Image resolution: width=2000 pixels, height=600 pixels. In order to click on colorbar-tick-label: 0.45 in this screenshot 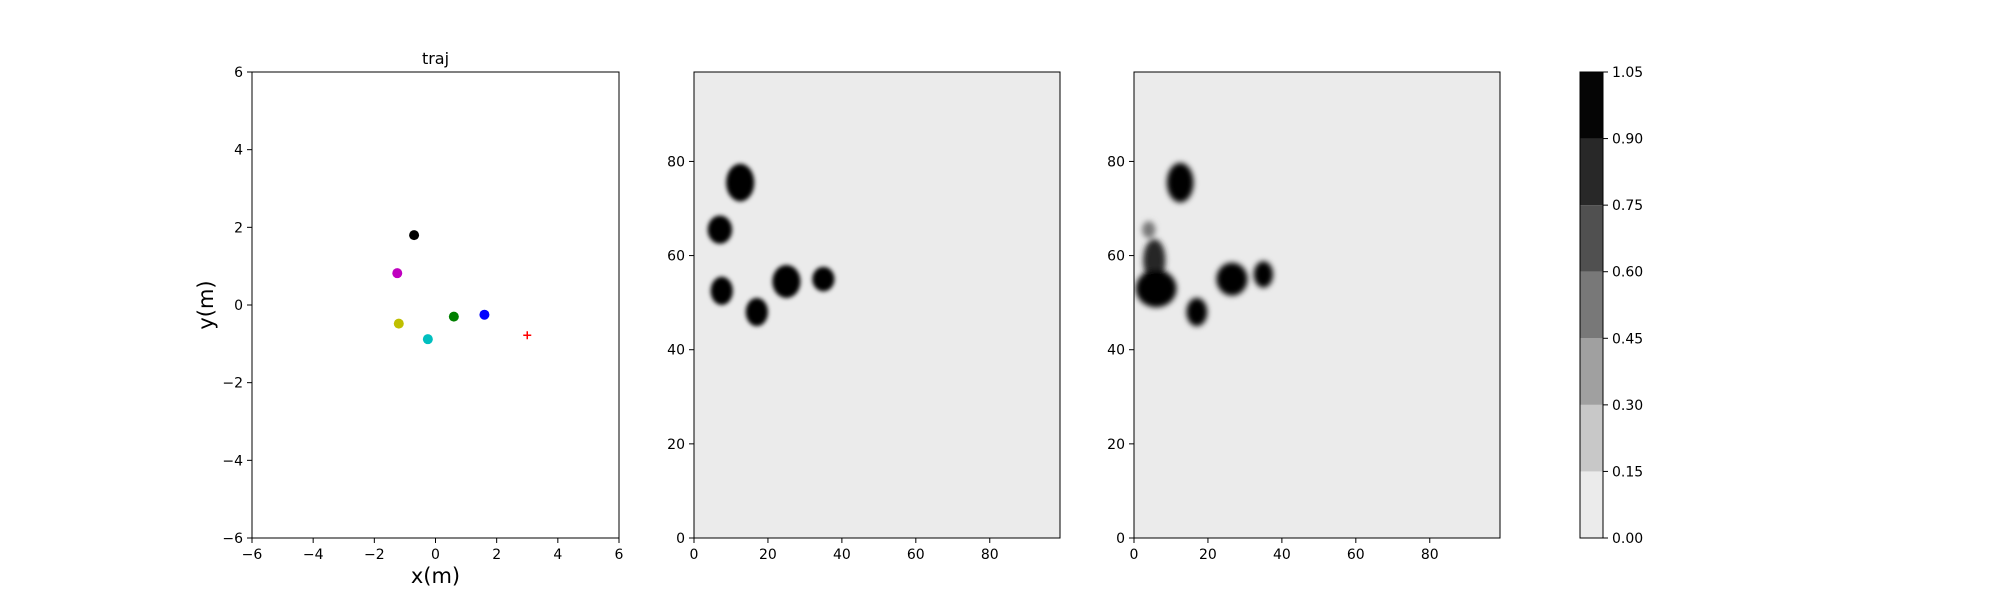, I will do `click(1627, 339)`.